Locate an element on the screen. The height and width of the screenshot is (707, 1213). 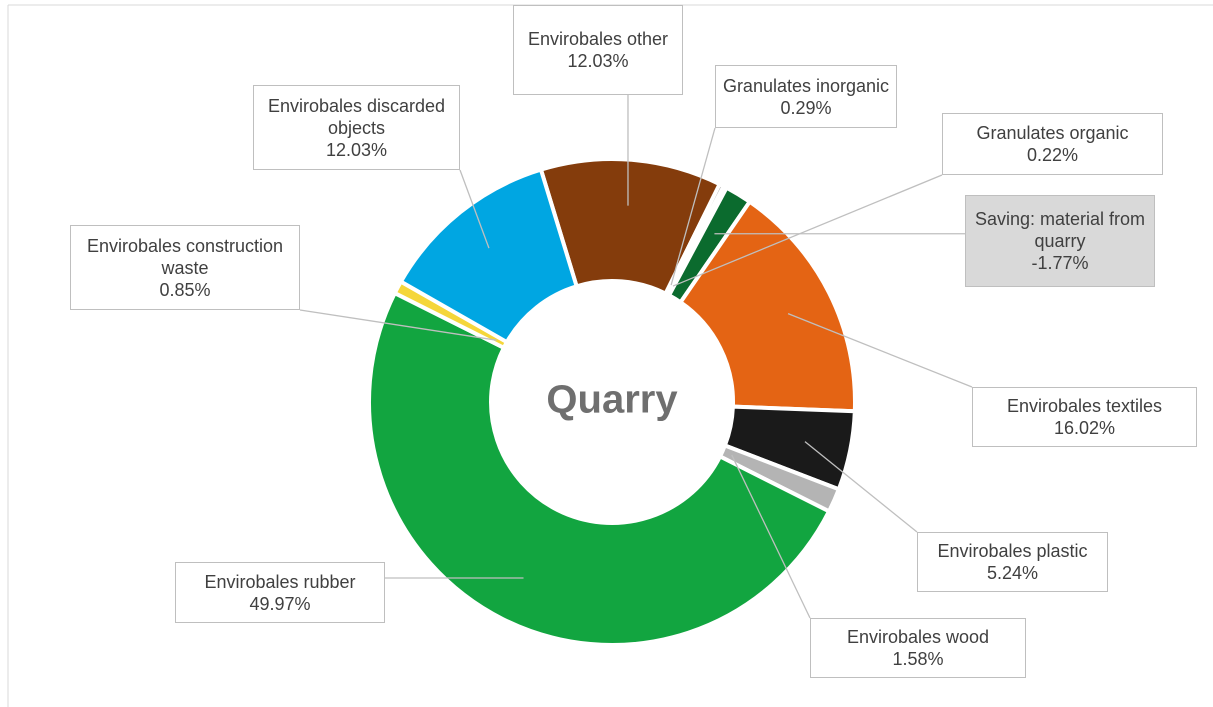
data-label: Envirobales discarded objects 12.03% is located at coordinates (356, 127).